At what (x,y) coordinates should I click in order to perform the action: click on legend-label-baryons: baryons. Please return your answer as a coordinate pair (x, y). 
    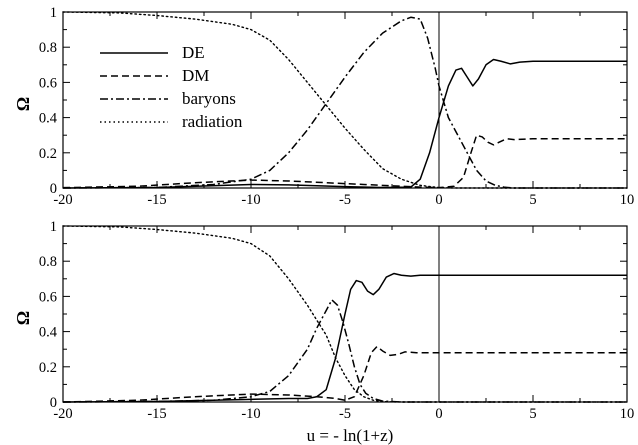
    Looking at the image, I should click on (209, 98).